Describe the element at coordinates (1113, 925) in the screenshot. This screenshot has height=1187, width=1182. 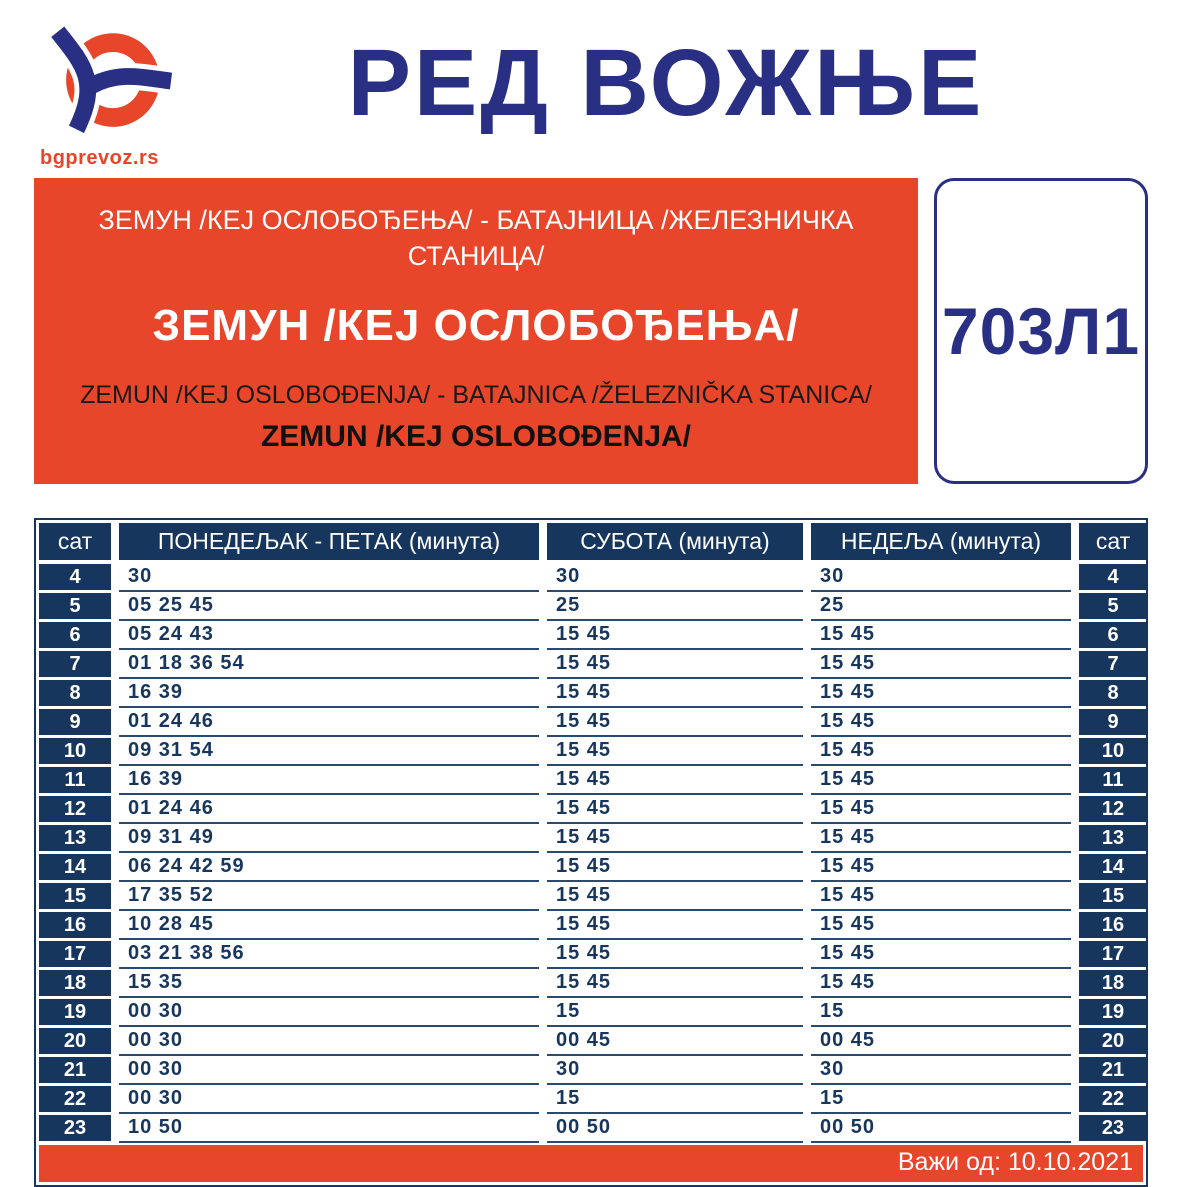
I see `hour-cell-right: 16` at that location.